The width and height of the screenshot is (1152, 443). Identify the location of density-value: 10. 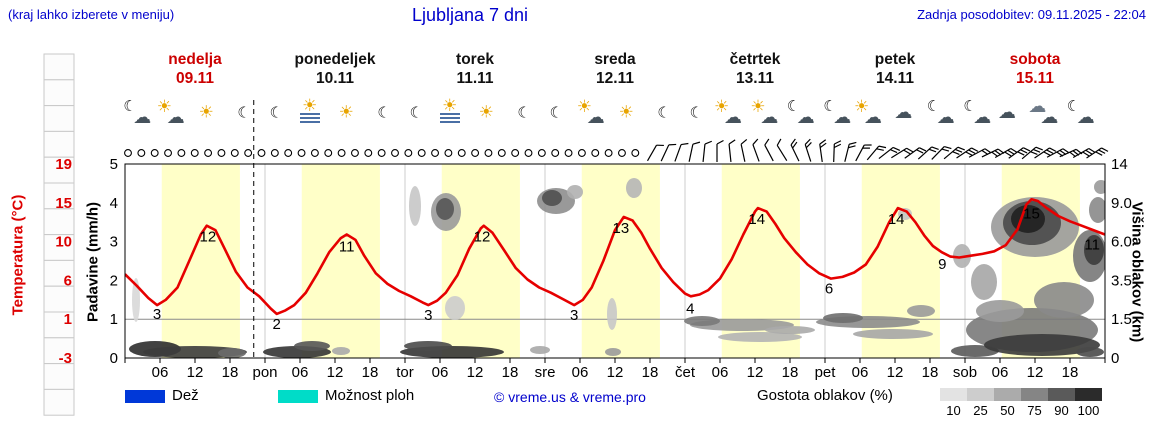
(953, 410).